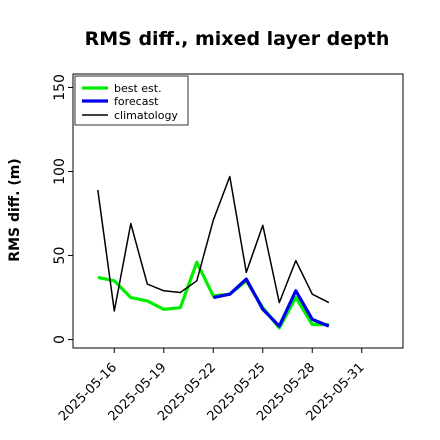 The width and height of the screenshot is (440, 440). Describe the element at coordinates (15, 209) in the screenshot. I see `y-axis-label: RMS diff. (m)` at that location.